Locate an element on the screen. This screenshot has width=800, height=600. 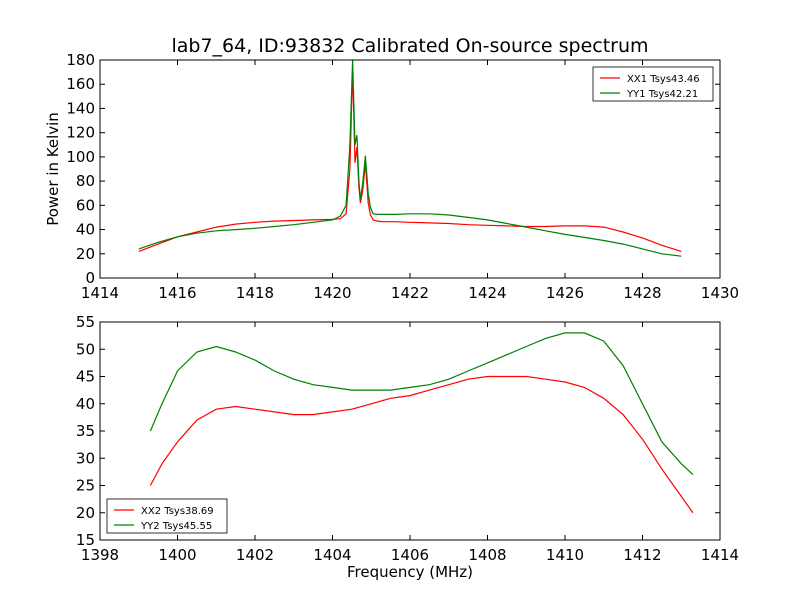
bottom-legend-box is located at coordinates (167, 516).